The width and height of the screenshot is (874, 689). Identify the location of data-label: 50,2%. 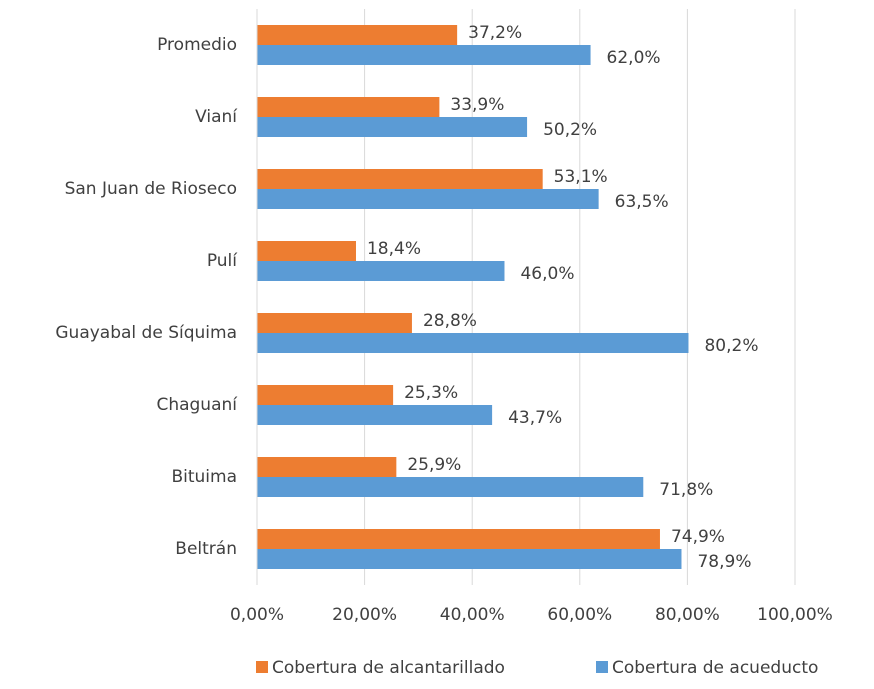
(570, 130).